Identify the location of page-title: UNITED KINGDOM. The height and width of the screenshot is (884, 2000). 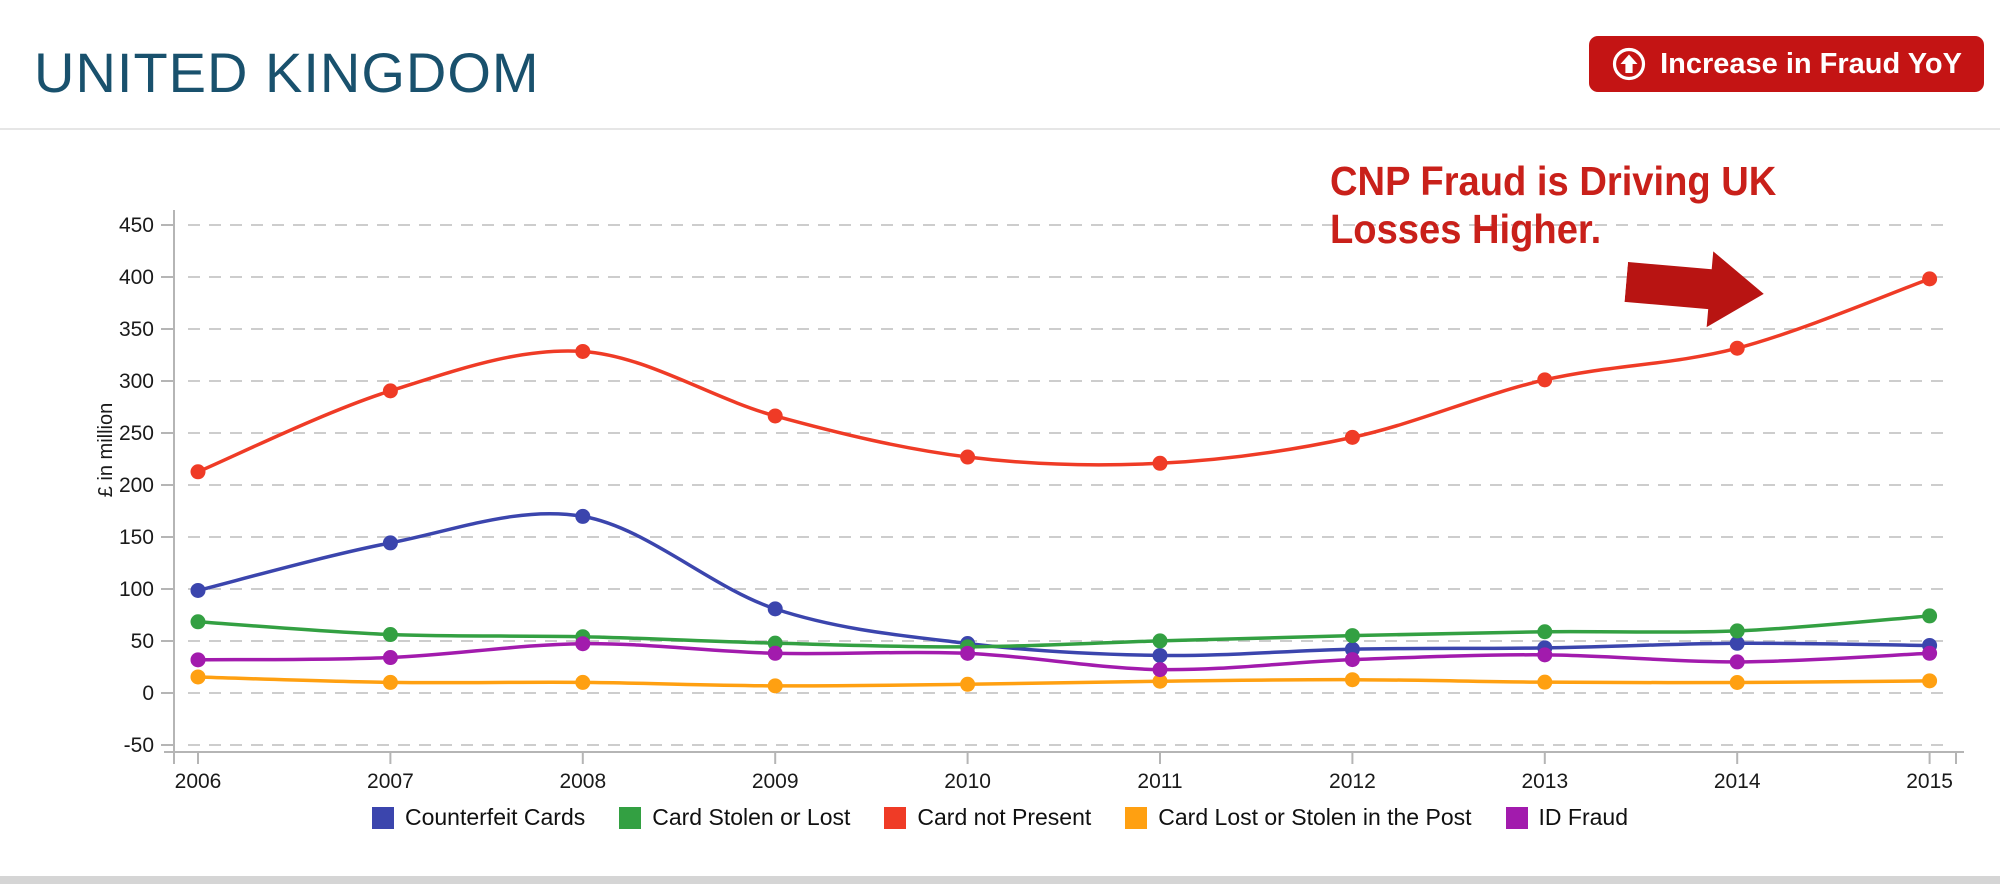
(287, 72).